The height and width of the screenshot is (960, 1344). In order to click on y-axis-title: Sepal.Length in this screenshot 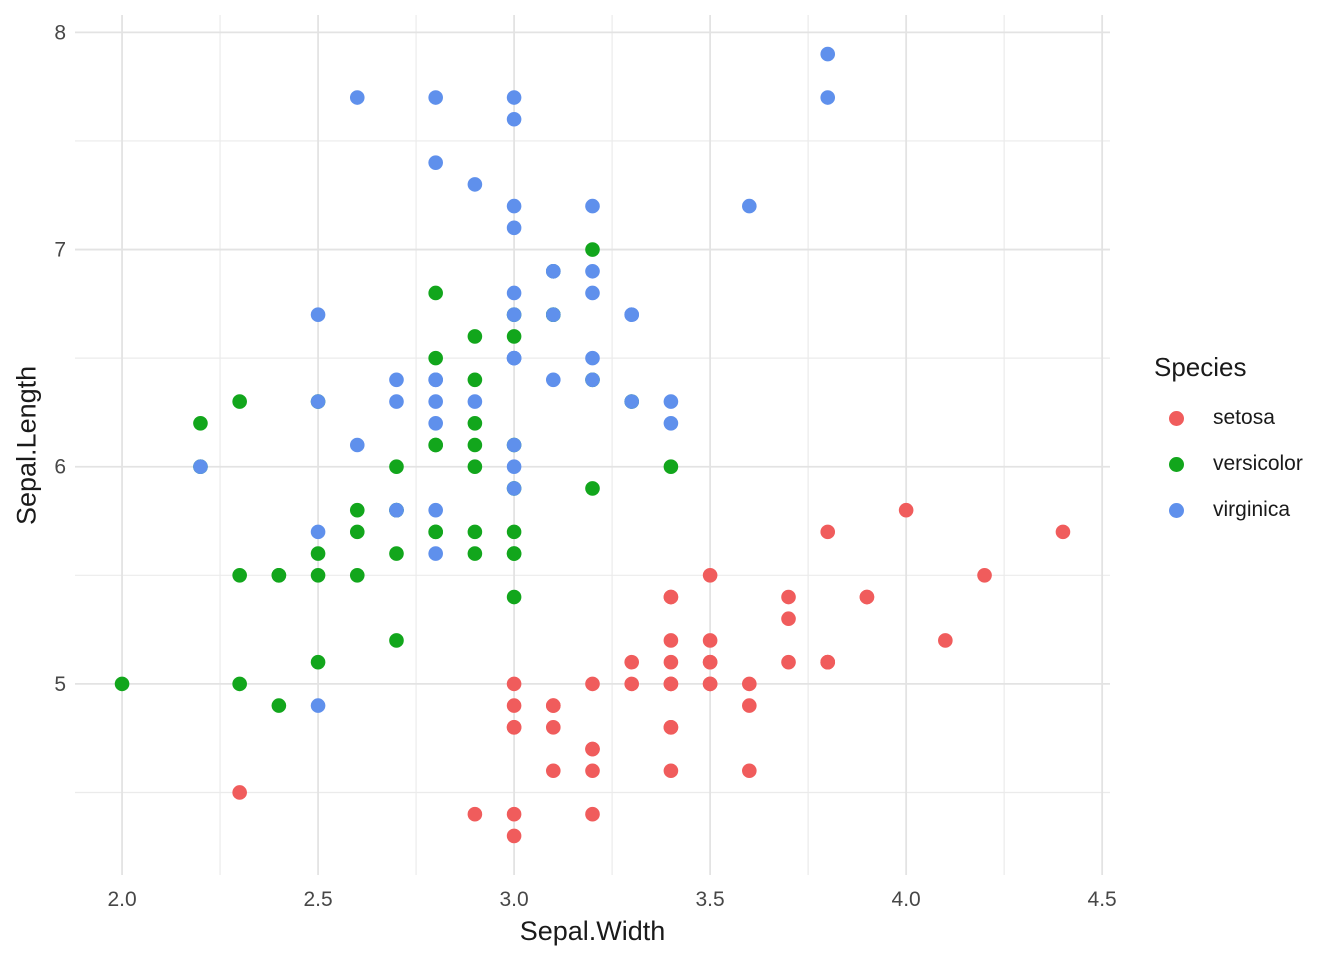, I will do `click(26, 445)`.